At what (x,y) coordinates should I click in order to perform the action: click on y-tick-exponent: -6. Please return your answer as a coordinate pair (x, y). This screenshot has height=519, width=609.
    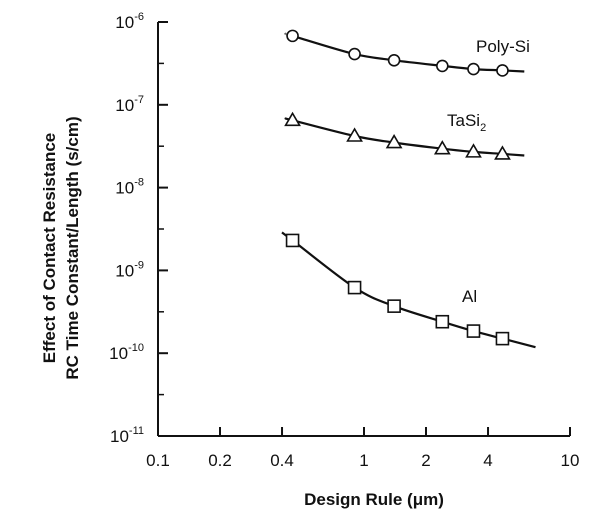
    Looking at the image, I should click on (139, 17).